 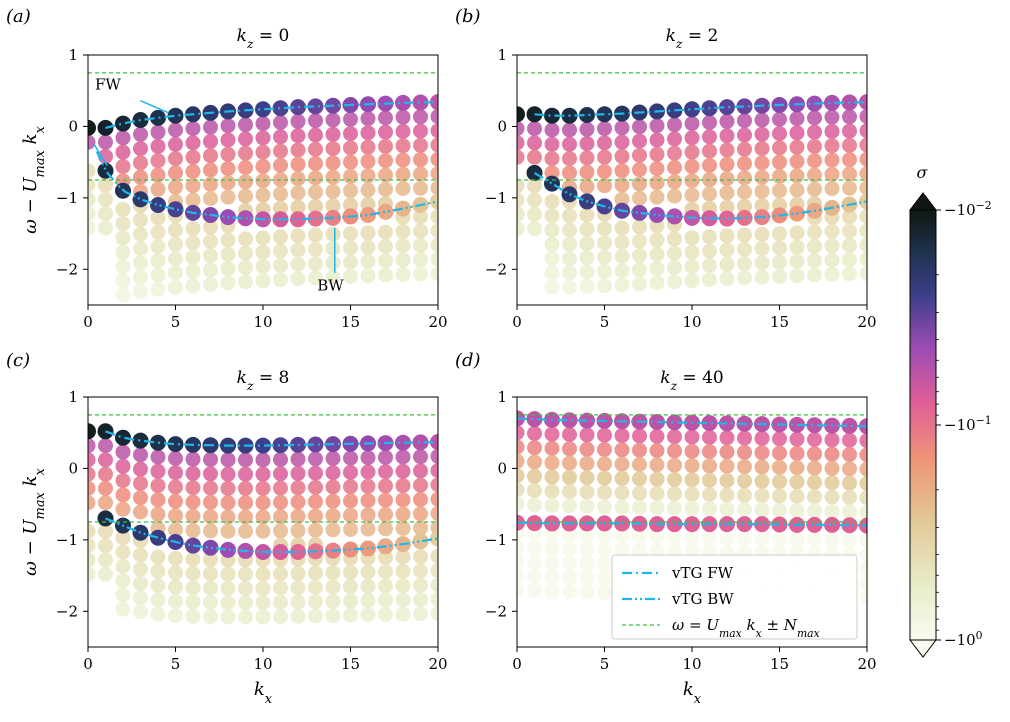 I want to click on vtg-bw-curve, so click(x=692, y=524).